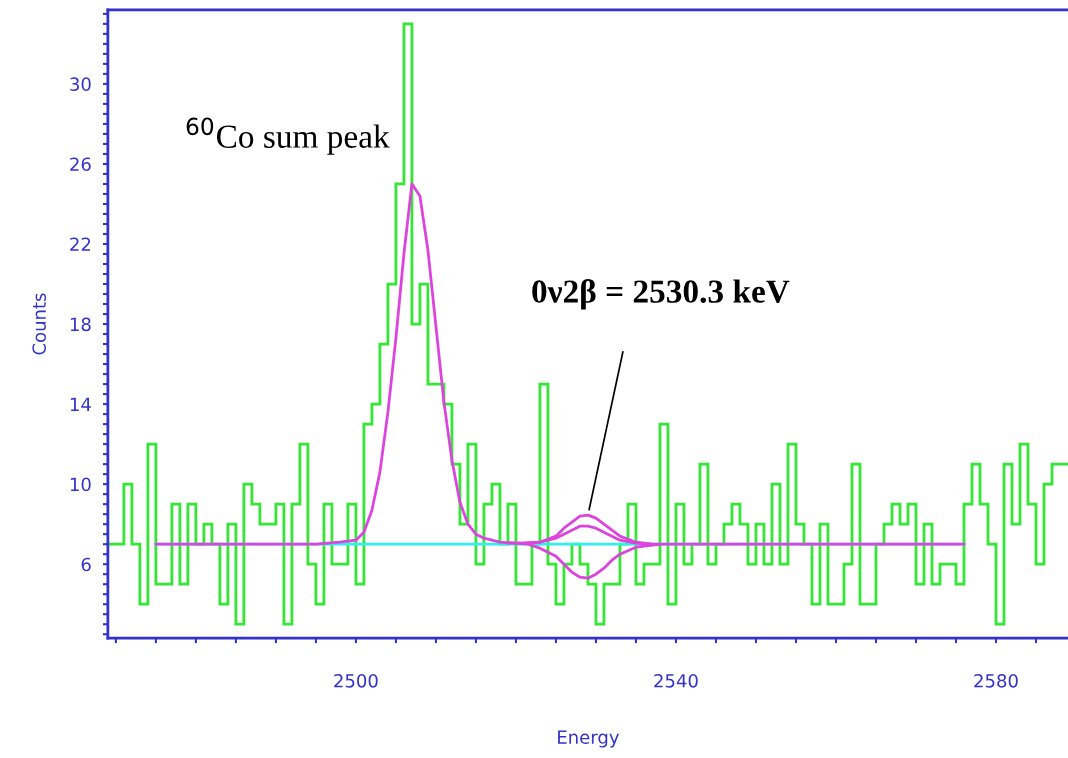 Image resolution: width=1068 pixels, height=758 pixels. Describe the element at coordinates (80, 404) in the screenshot. I see `y-tick-label: 14` at that location.